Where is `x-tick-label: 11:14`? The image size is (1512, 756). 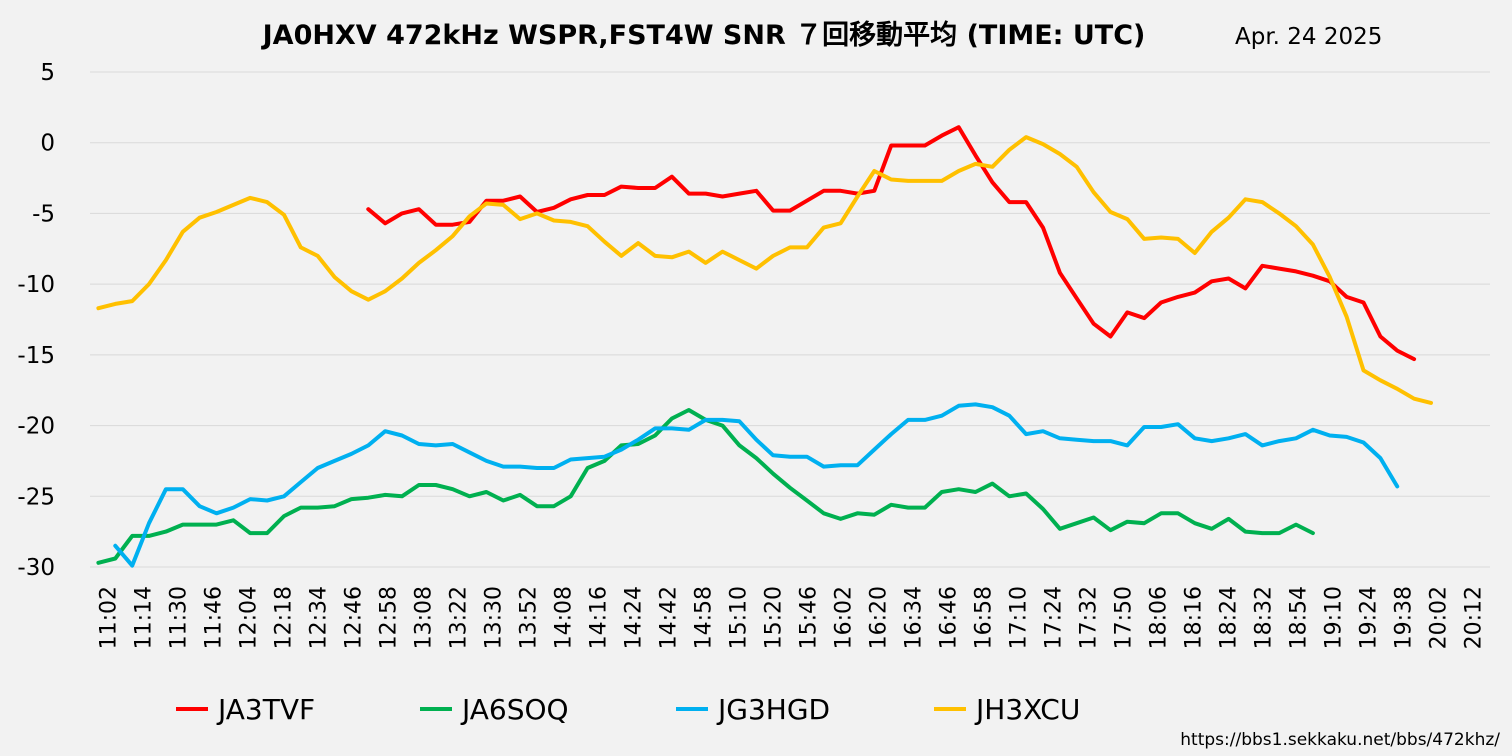
x-tick-label: 11:14 is located at coordinates (144, 617).